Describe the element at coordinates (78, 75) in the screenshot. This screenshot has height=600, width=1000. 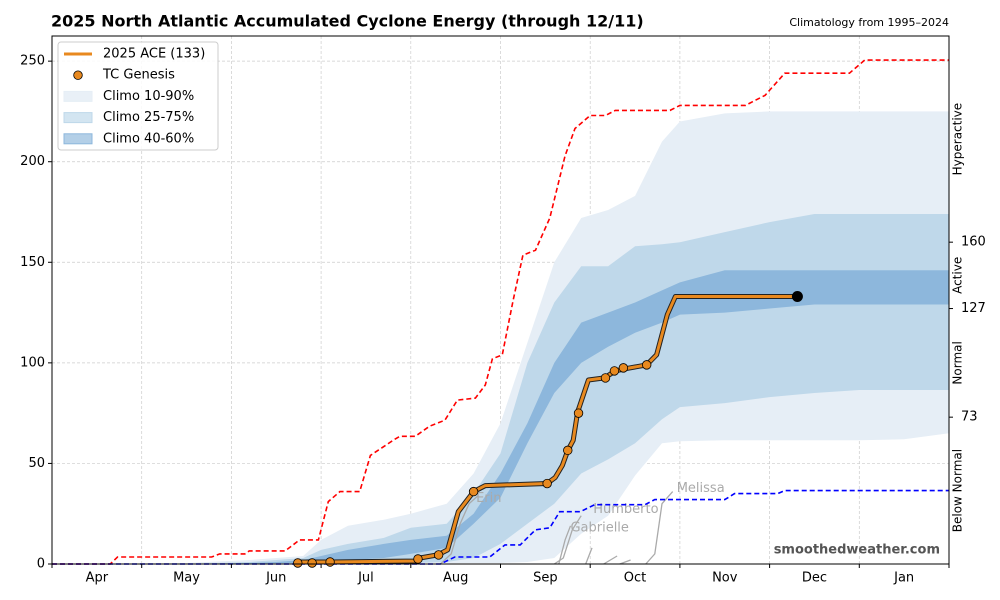
I see `legend-marker` at that location.